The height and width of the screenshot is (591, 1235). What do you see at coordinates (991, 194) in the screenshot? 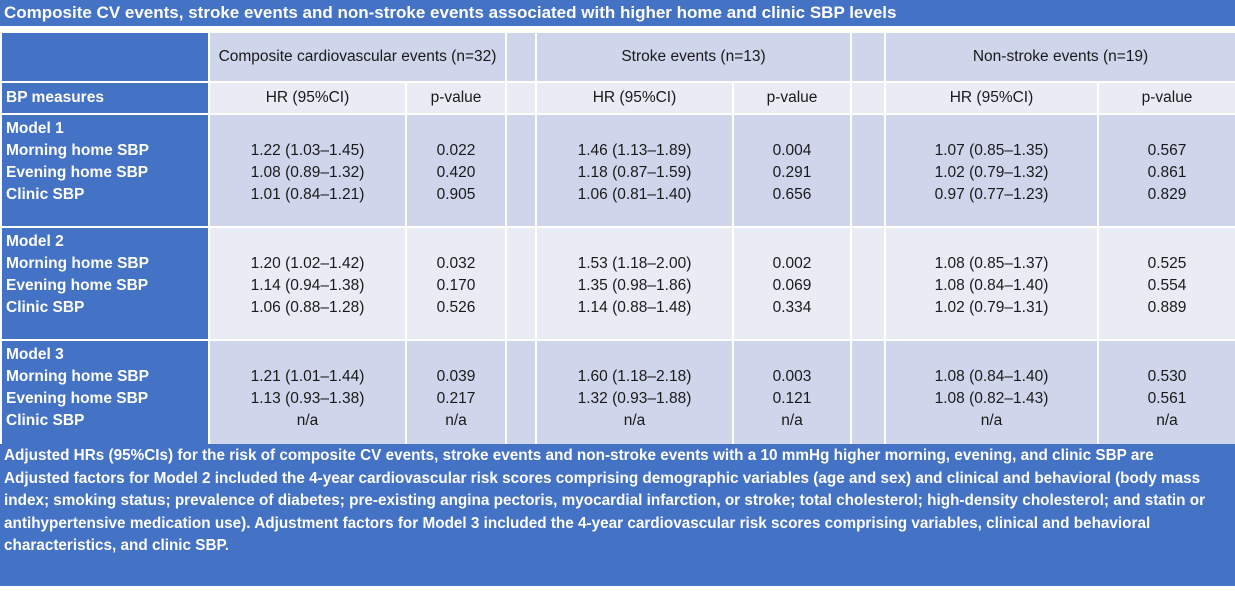
I see `hr-value: 0.97 (0.77–1.23)` at bounding box center [991, 194].